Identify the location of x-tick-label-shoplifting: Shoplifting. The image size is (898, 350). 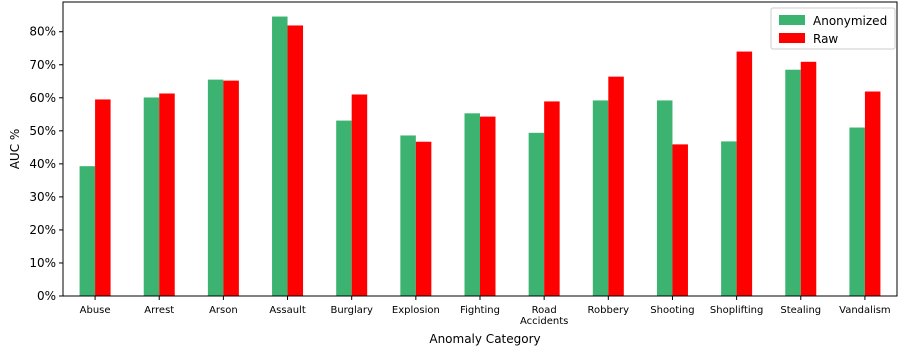
(736, 310).